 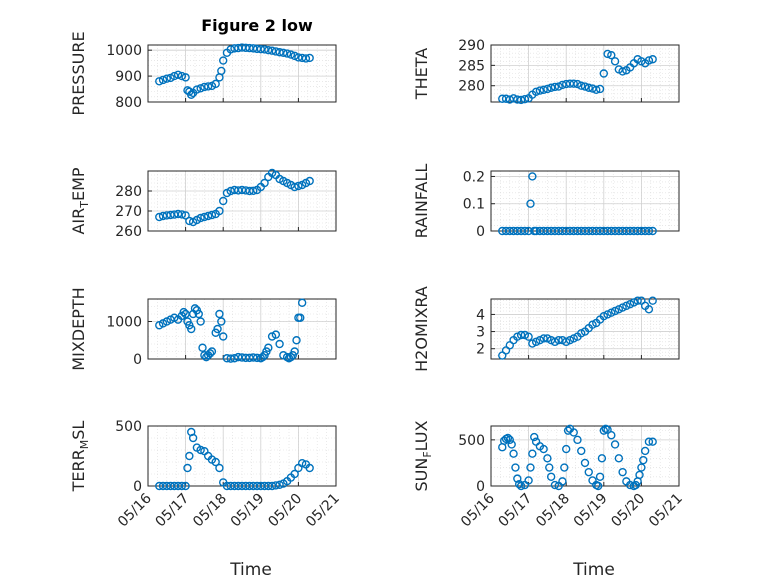 What do you see at coordinates (80, 200) in the screenshot?
I see `y-axis-label: AIRTEMP` at bounding box center [80, 200].